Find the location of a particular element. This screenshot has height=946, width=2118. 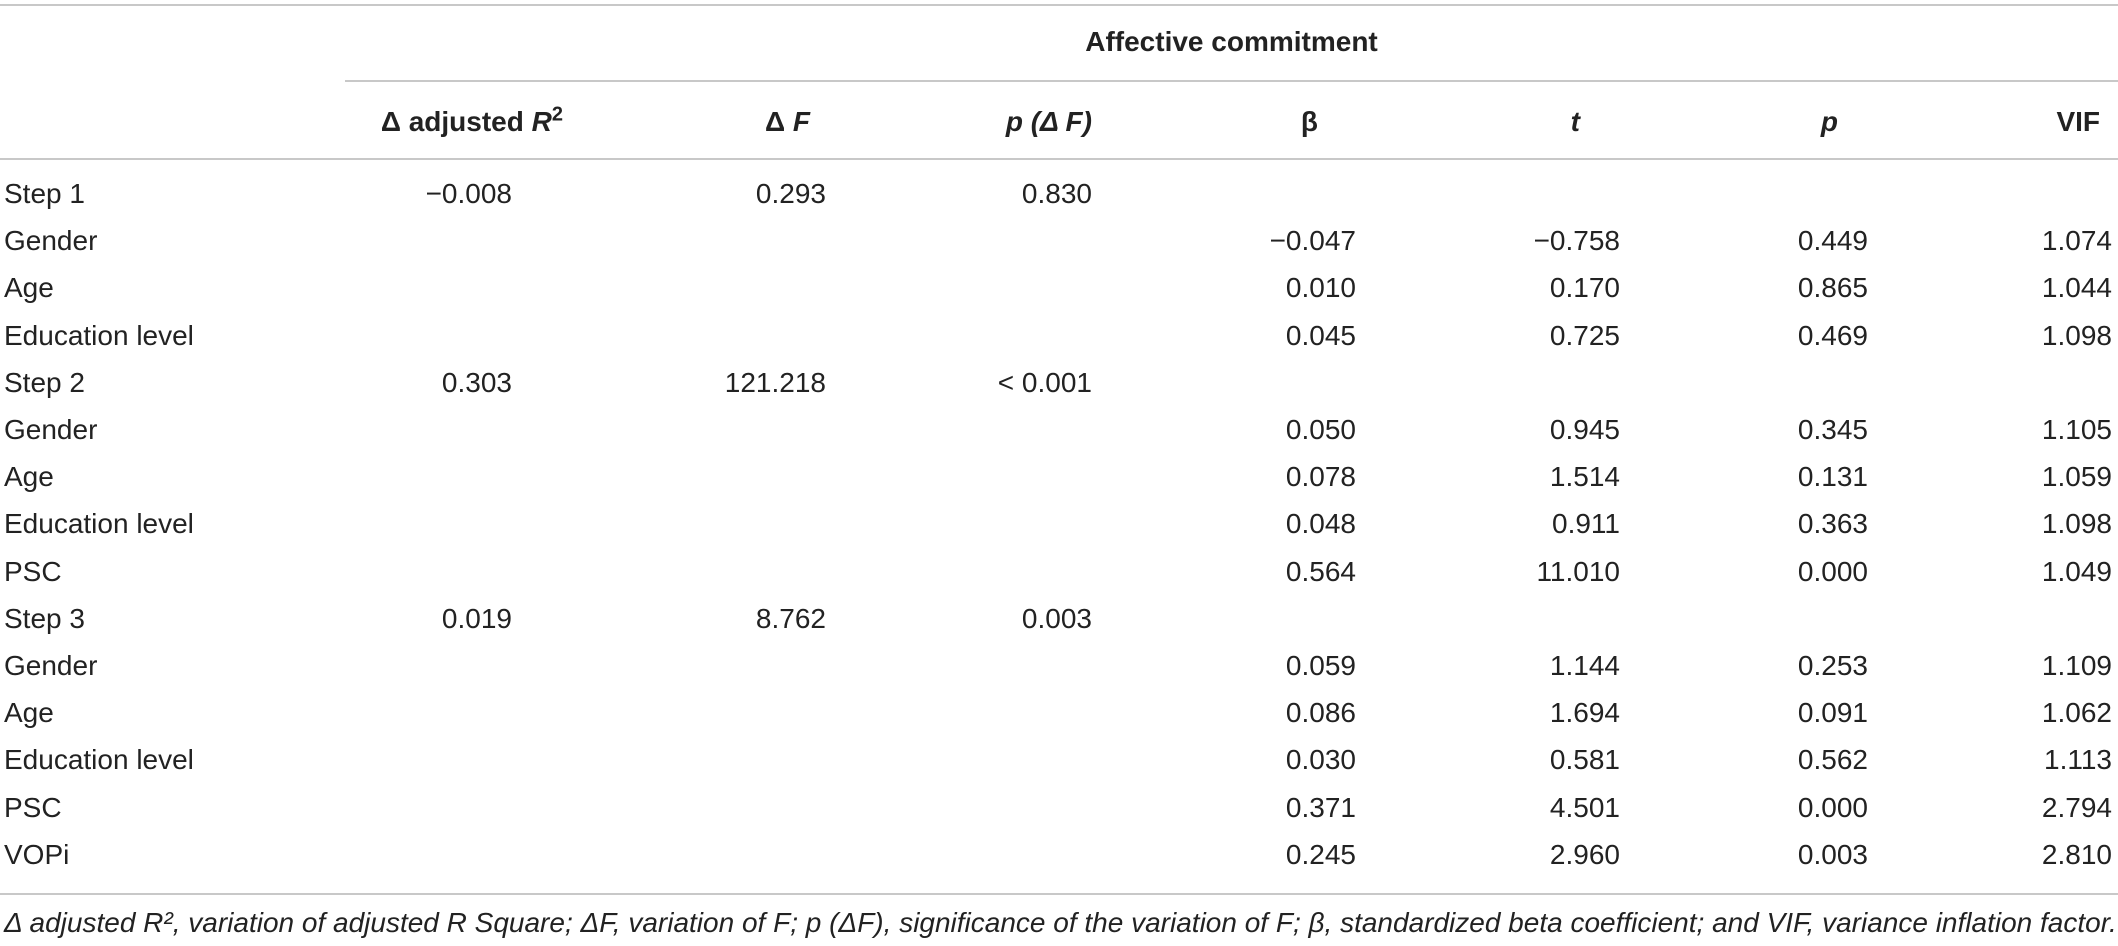

table-cell: 0.059 is located at coordinates (1320, 665).